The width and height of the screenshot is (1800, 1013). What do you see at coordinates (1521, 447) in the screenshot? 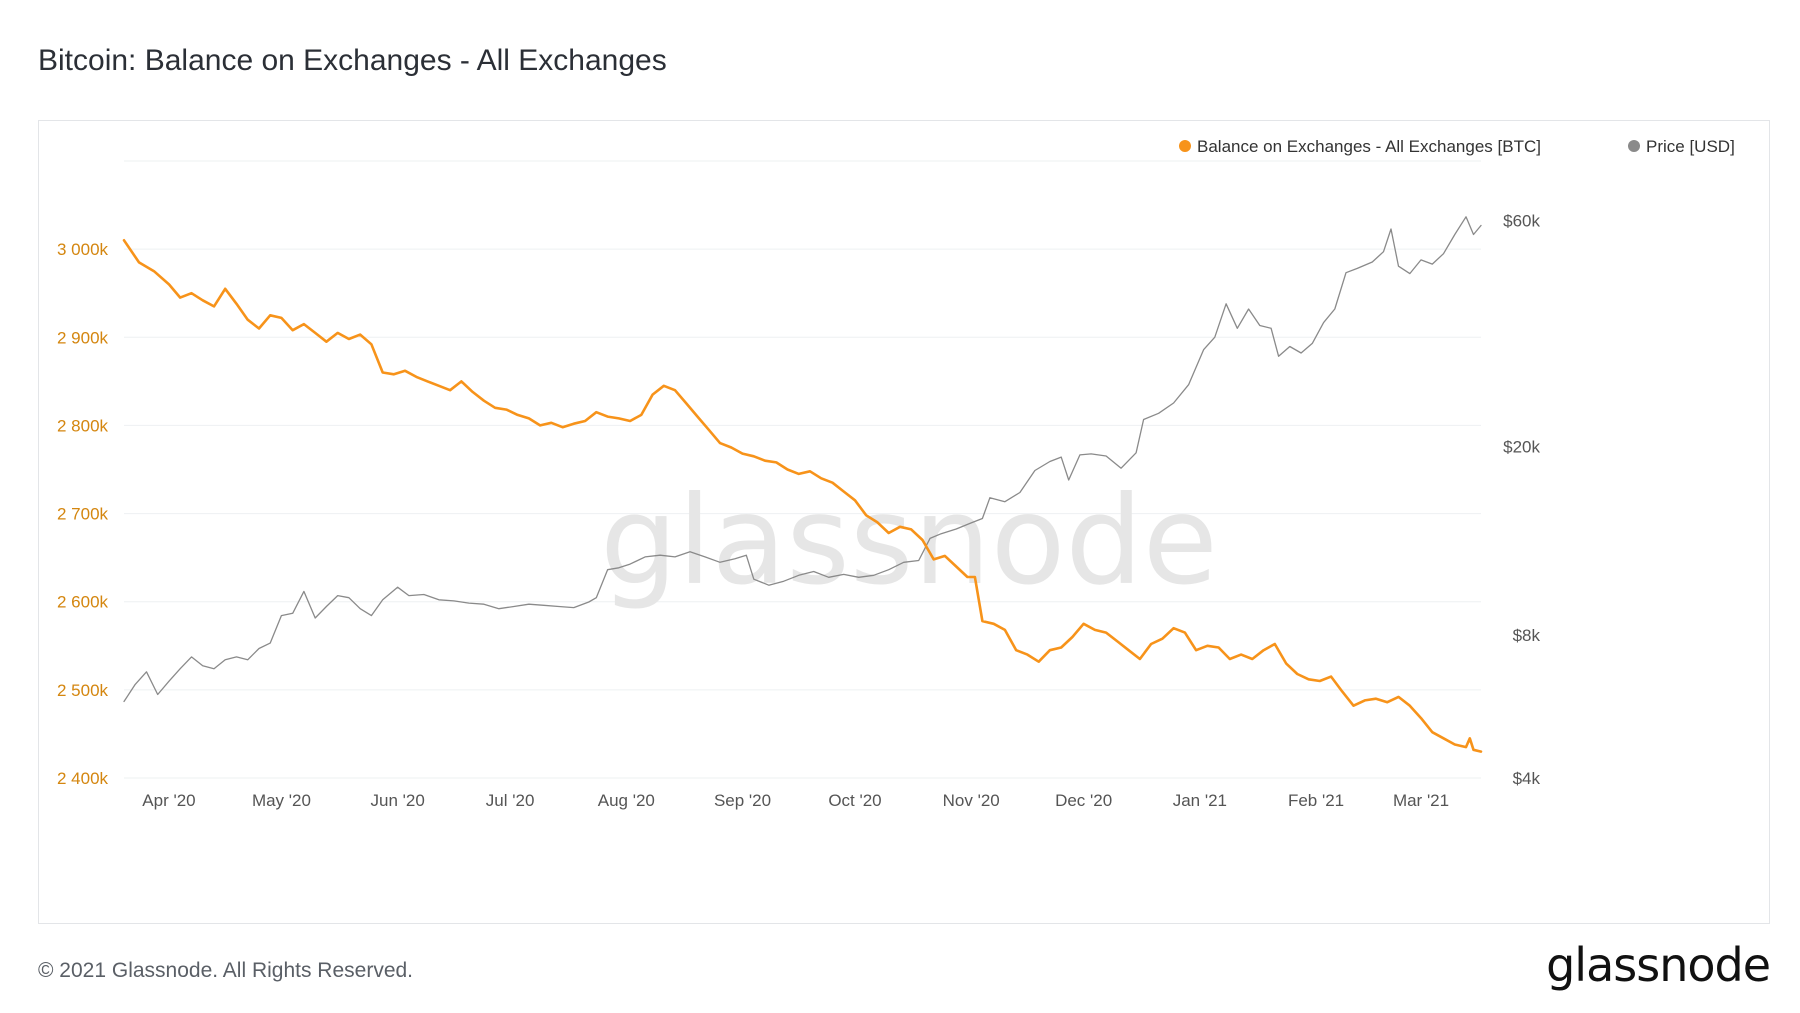
I see `right-axis-tick-label: $20k` at bounding box center [1521, 447].